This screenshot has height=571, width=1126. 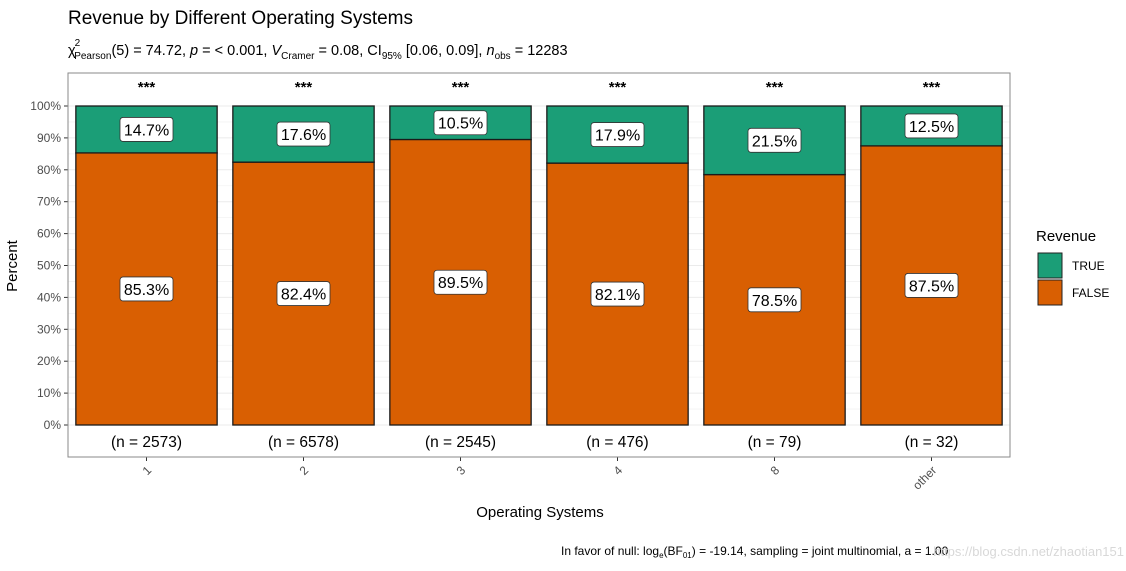 I want to click on v-label: V, so click(x=276, y=51).